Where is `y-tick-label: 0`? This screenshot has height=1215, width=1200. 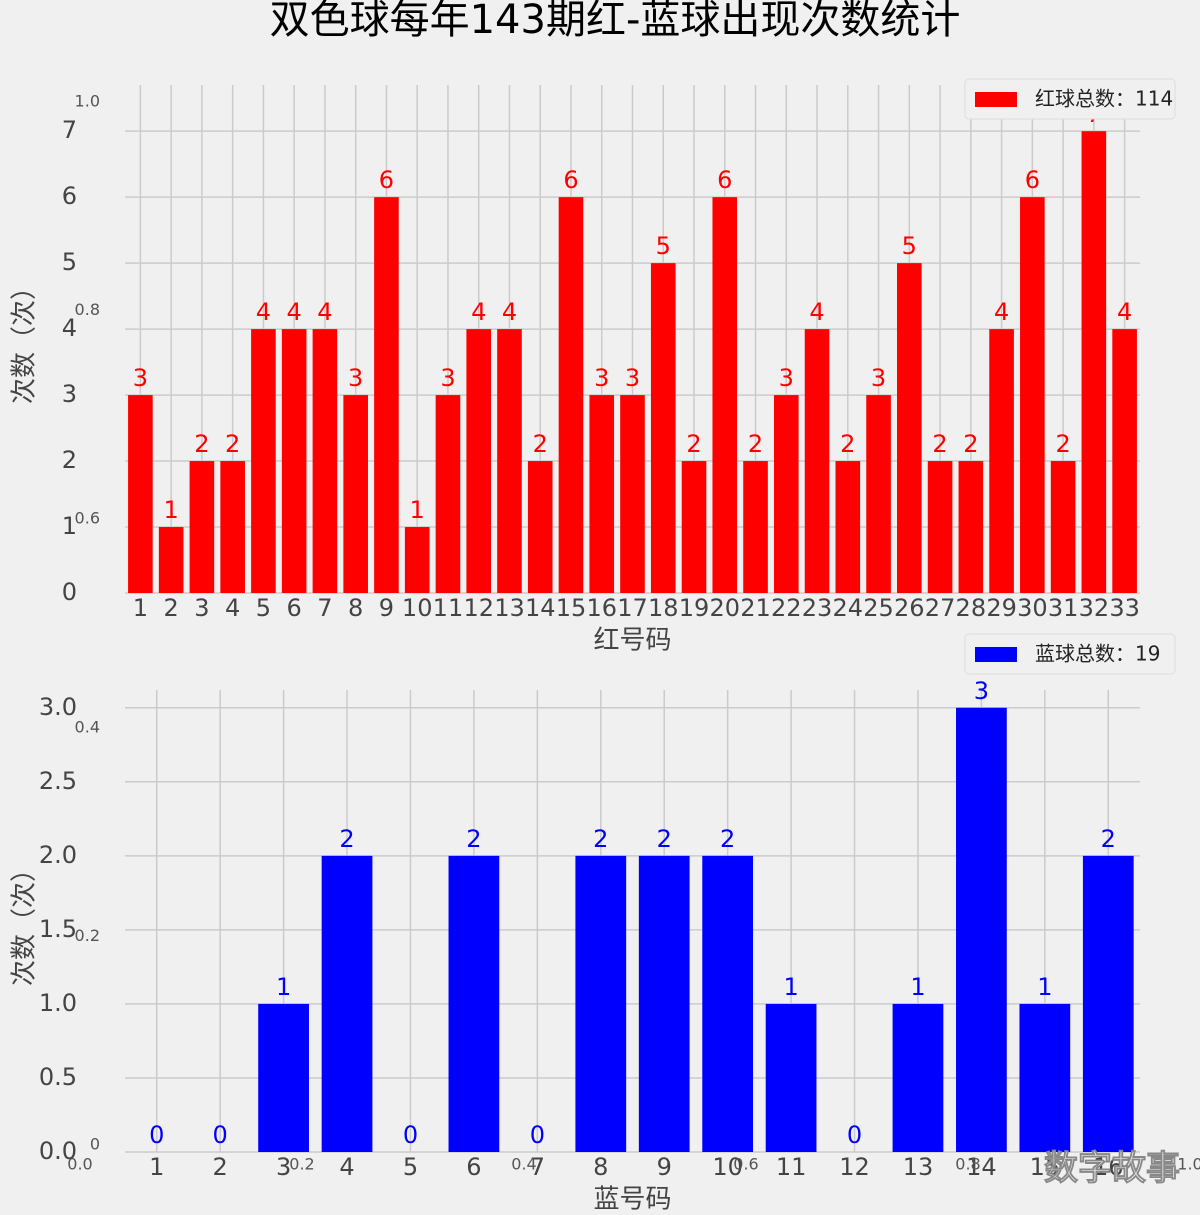 y-tick-label: 0 is located at coordinates (69, 592).